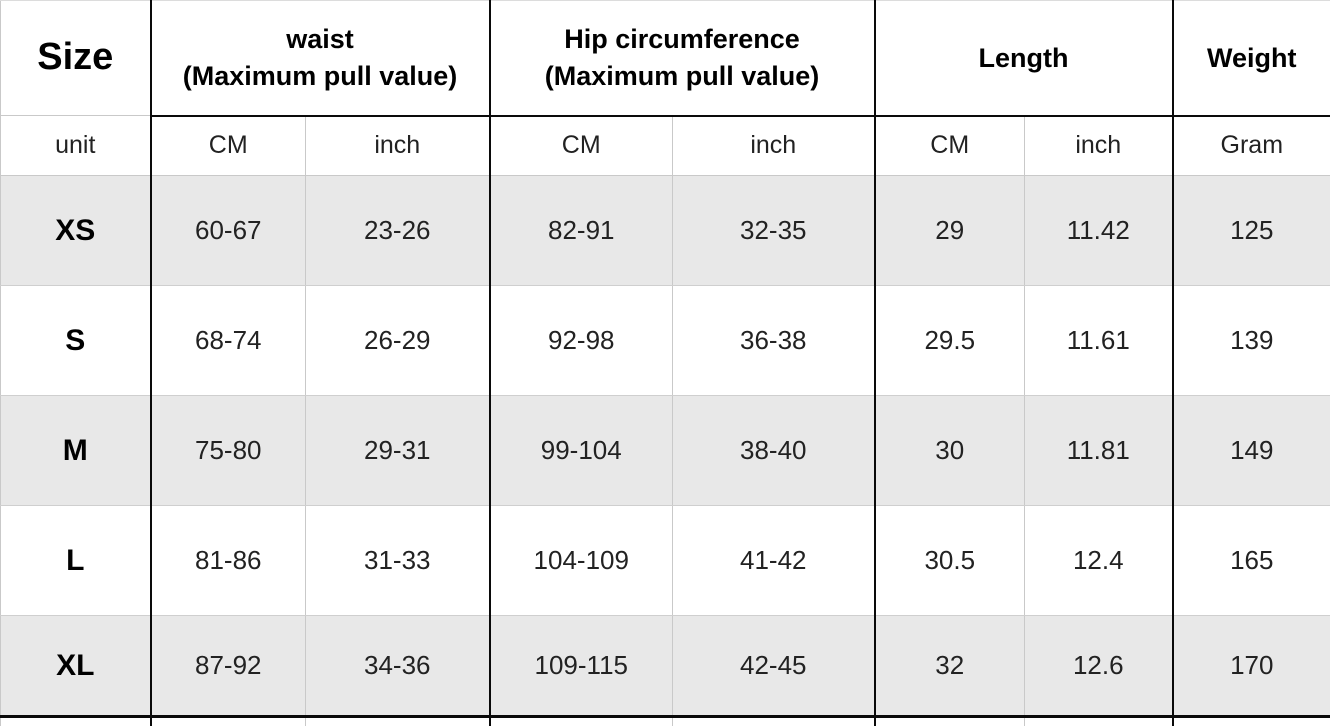  What do you see at coordinates (398, 450) in the screenshot?
I see `cell-waist-inch: 29-31` at bounding box center [398, 450].